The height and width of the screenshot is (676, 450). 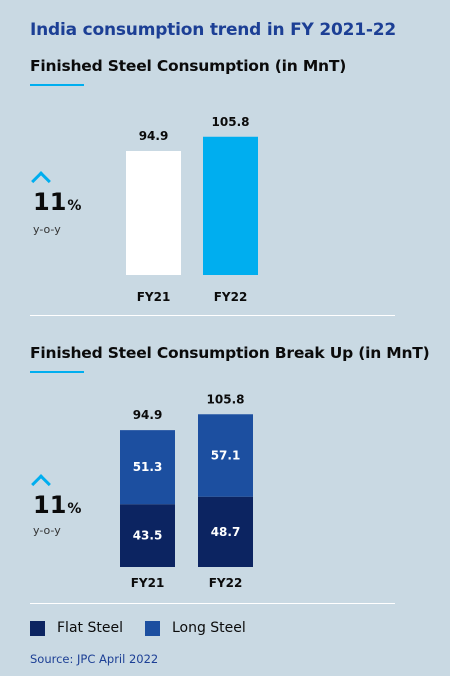 What do you see at coordinates (50, 505) in the screenshot?
I see `chart2-growth-value: 11` at bounding box center [50, 505].